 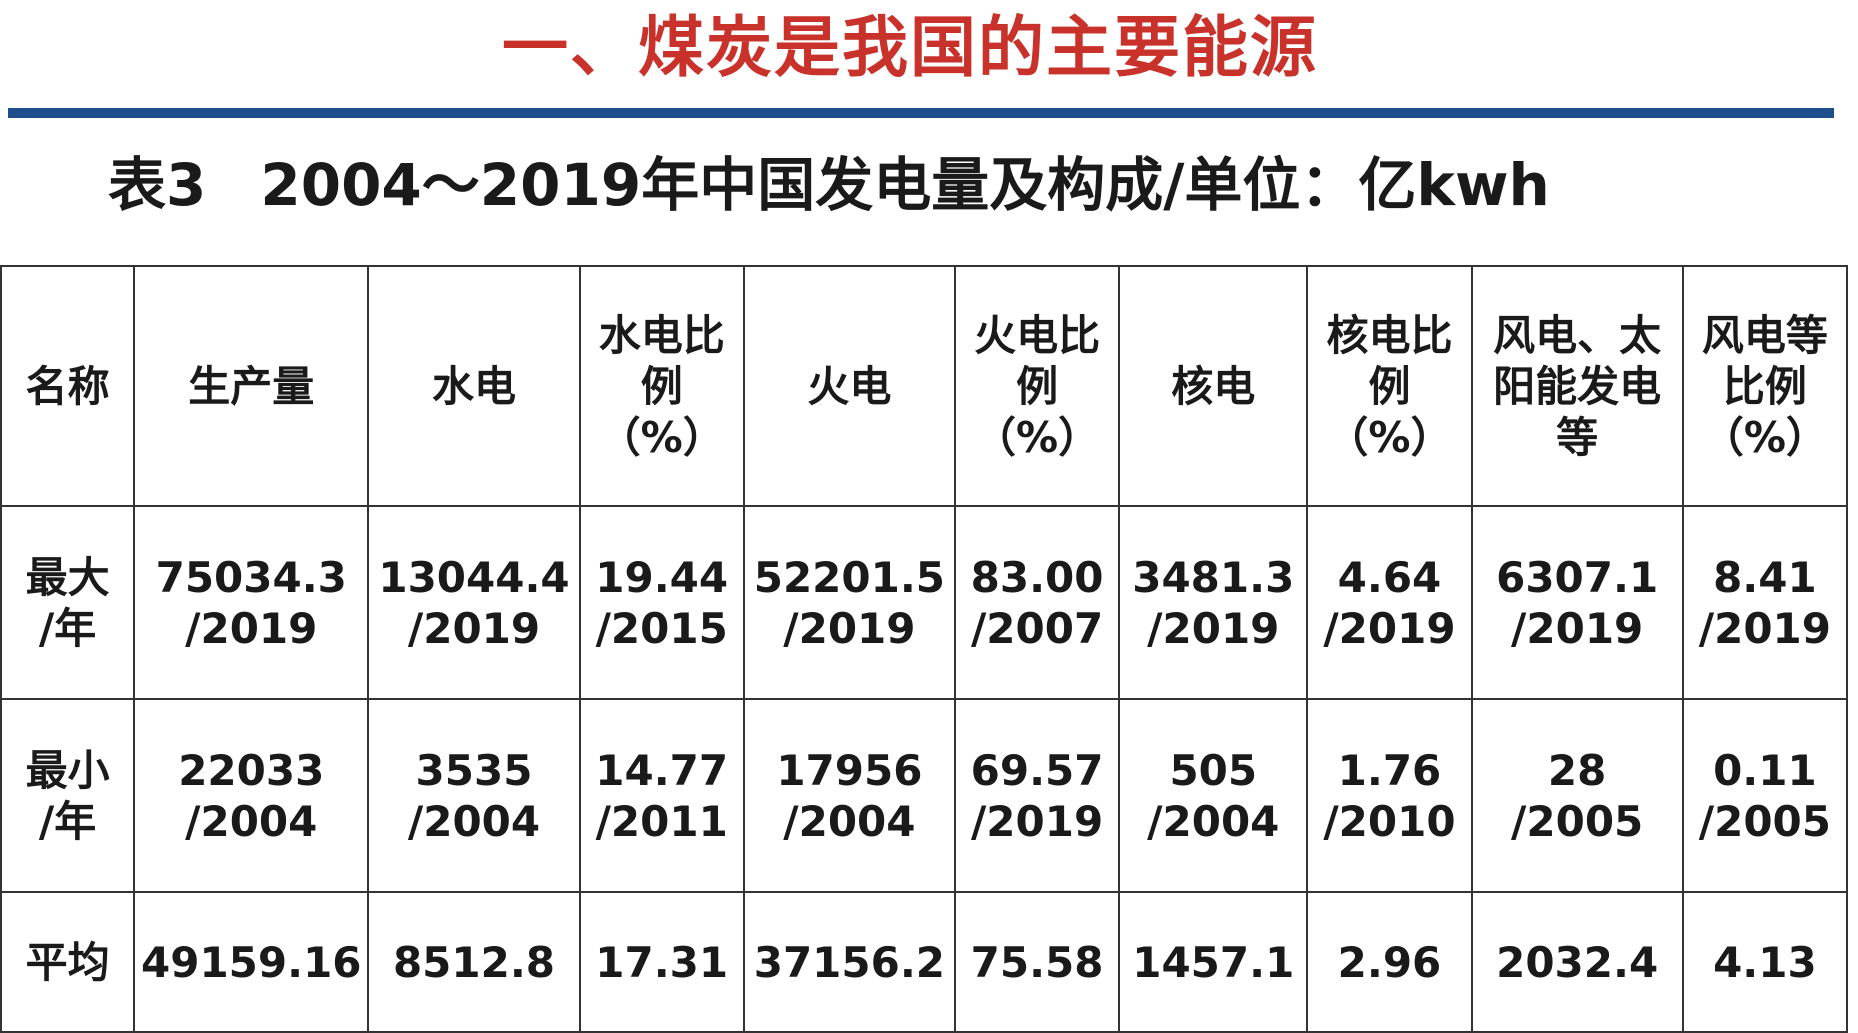 I want to click on table-cell: 19.44 /2015, so click(x=661, y=602).